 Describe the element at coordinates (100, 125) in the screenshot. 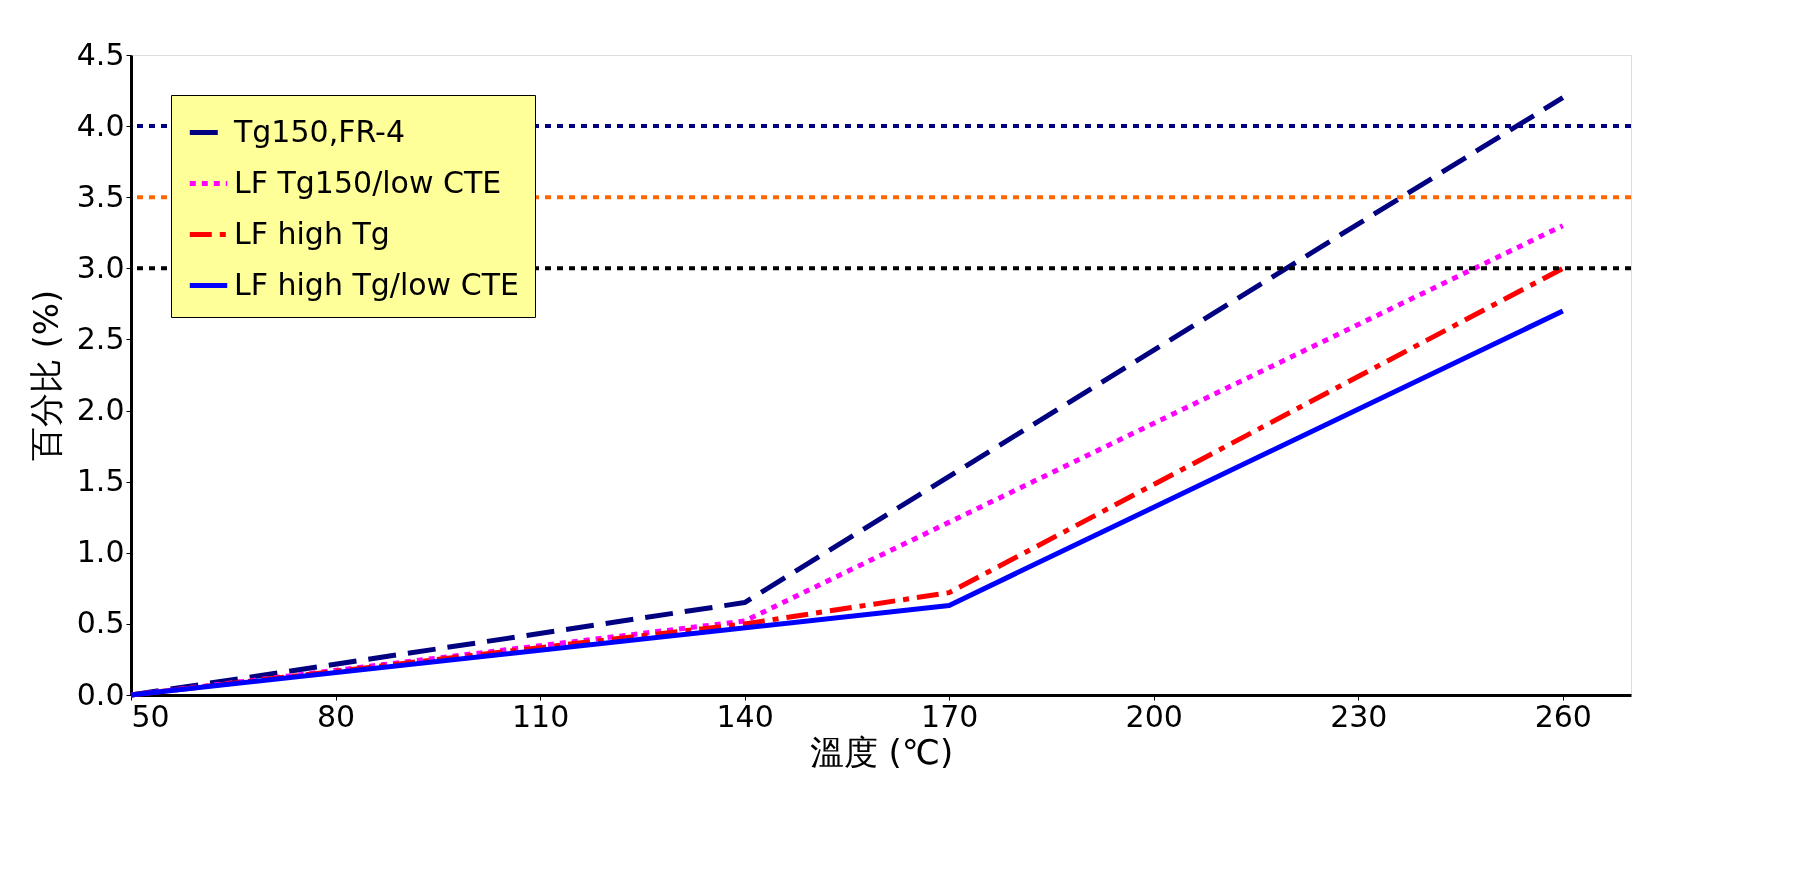

I see `y-tick-label: 4.0` at that location.